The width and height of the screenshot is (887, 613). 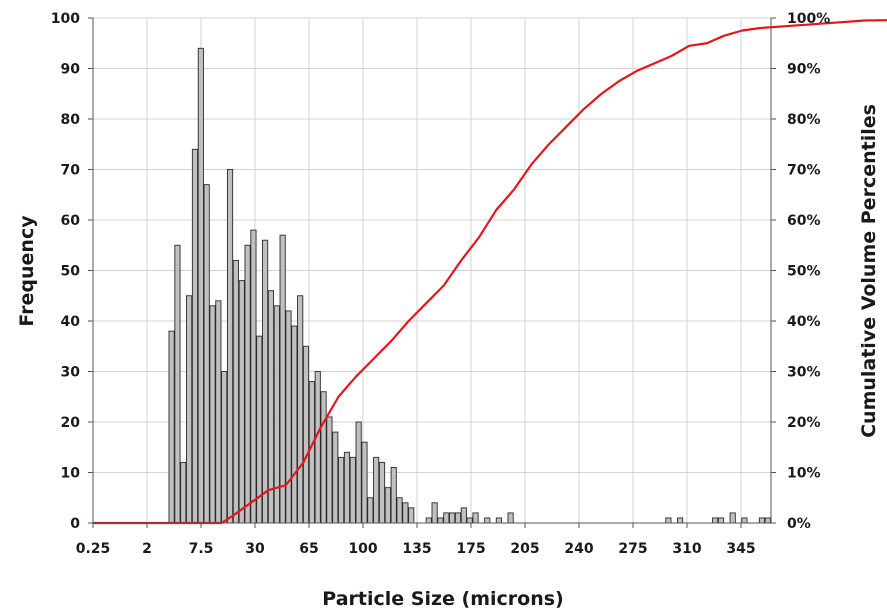 I want to click on y-right-tick-label: 20%, so click(x=804, y=423).